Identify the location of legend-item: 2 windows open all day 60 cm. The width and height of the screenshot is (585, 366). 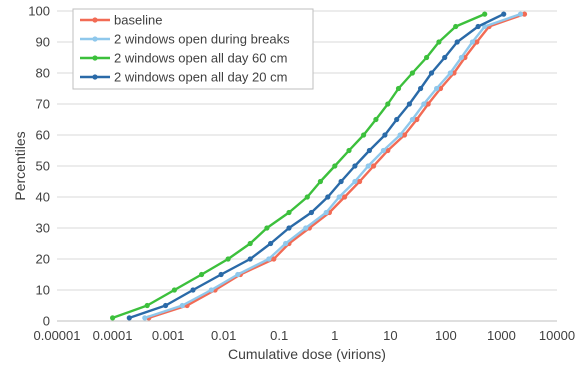
(183, 58).